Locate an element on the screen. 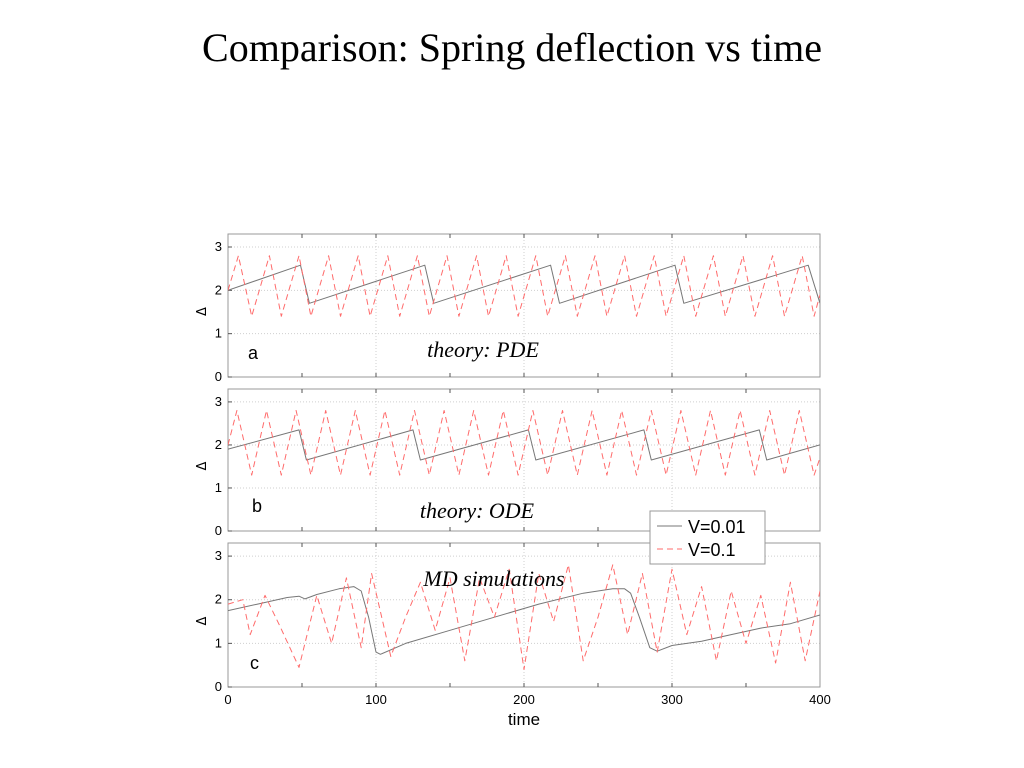  legend: V=0.01 V=0.1 is located at coordinates (707, 537).